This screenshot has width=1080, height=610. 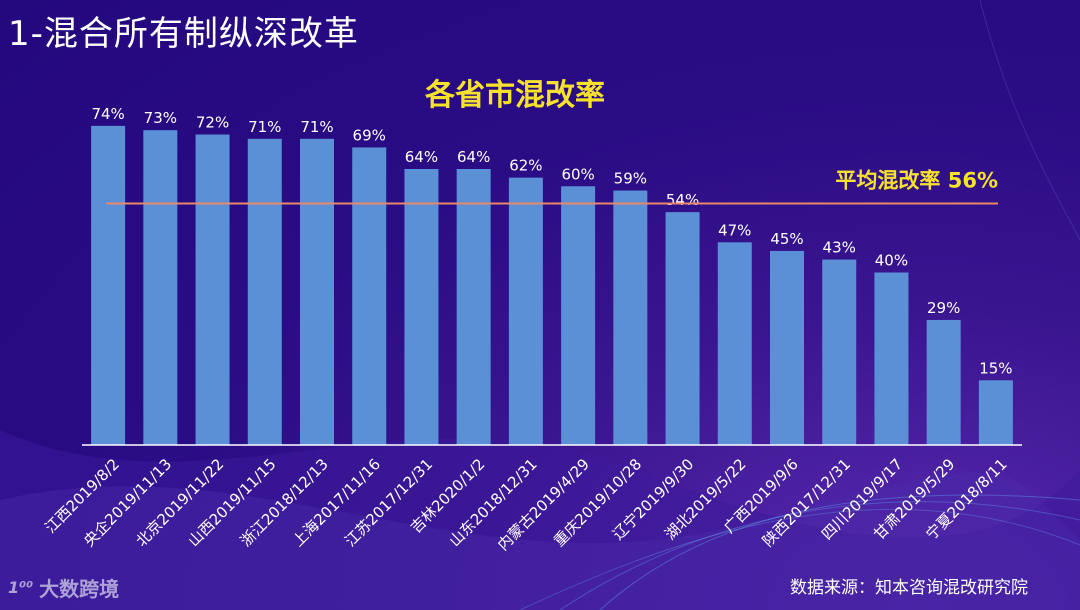 I want to click on page-title: 1-混合所有制纵深改革, so click(x=183, y=34).